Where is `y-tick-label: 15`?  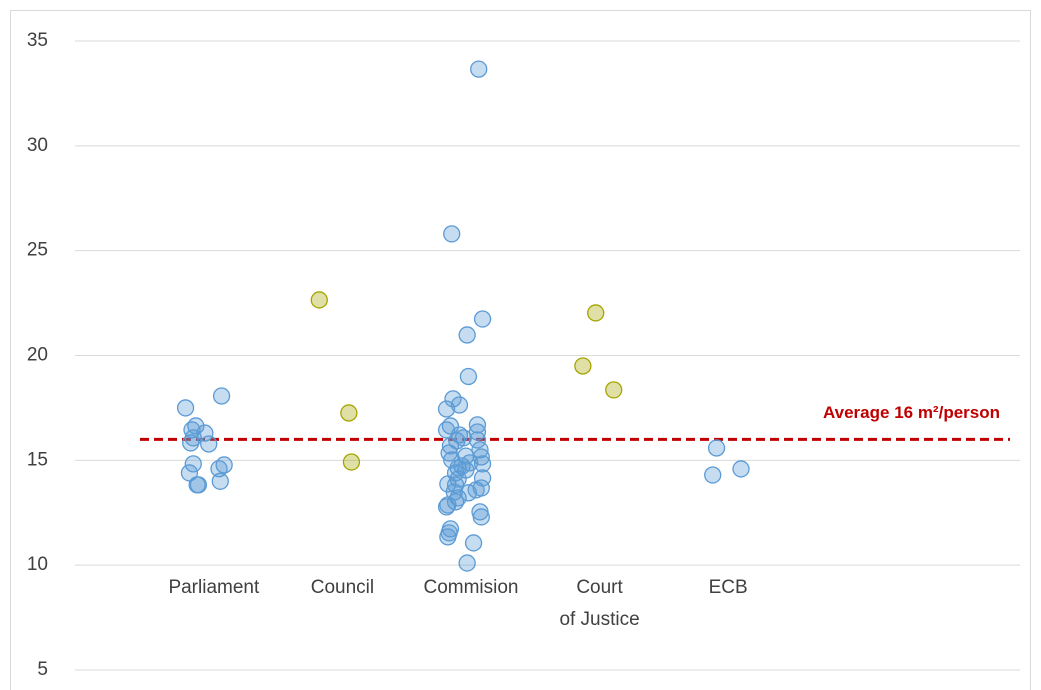
y-tick-label: 15 is located at coordinates (37, 459).